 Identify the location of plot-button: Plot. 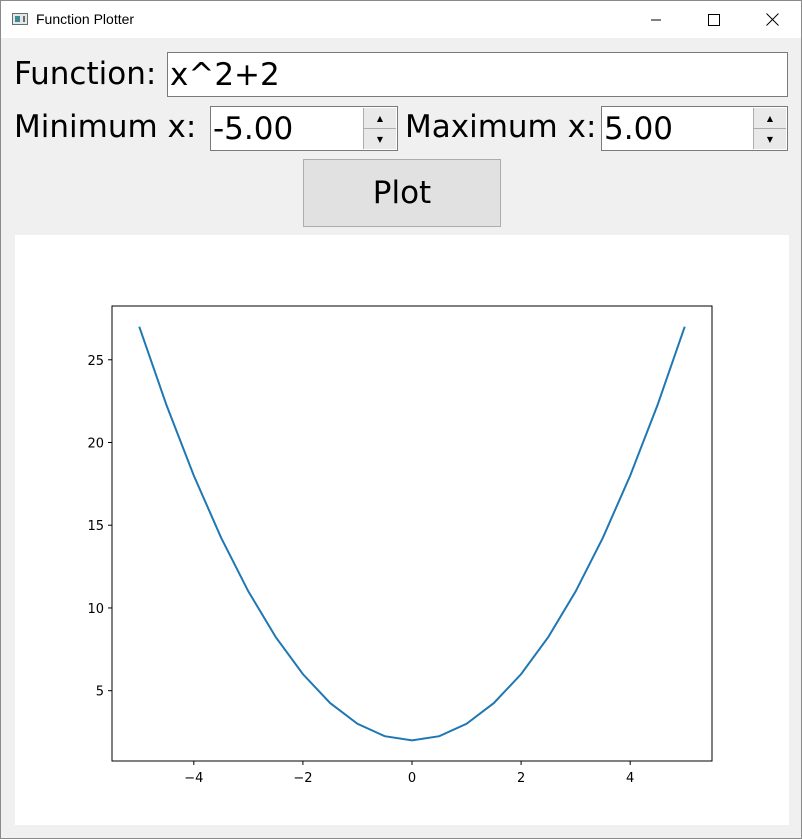
(402, 193).